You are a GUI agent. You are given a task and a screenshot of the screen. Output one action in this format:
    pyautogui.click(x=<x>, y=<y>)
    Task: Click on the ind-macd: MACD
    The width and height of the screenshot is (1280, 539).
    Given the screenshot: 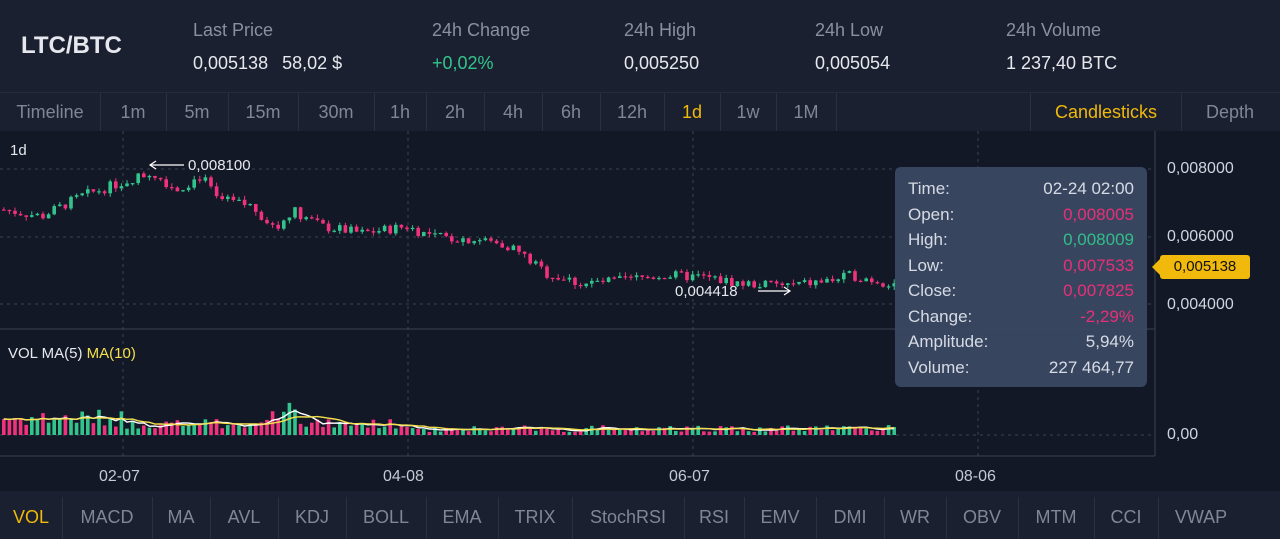 What is the action you would take?
    pyautogui.click(x=107, y=518)
    